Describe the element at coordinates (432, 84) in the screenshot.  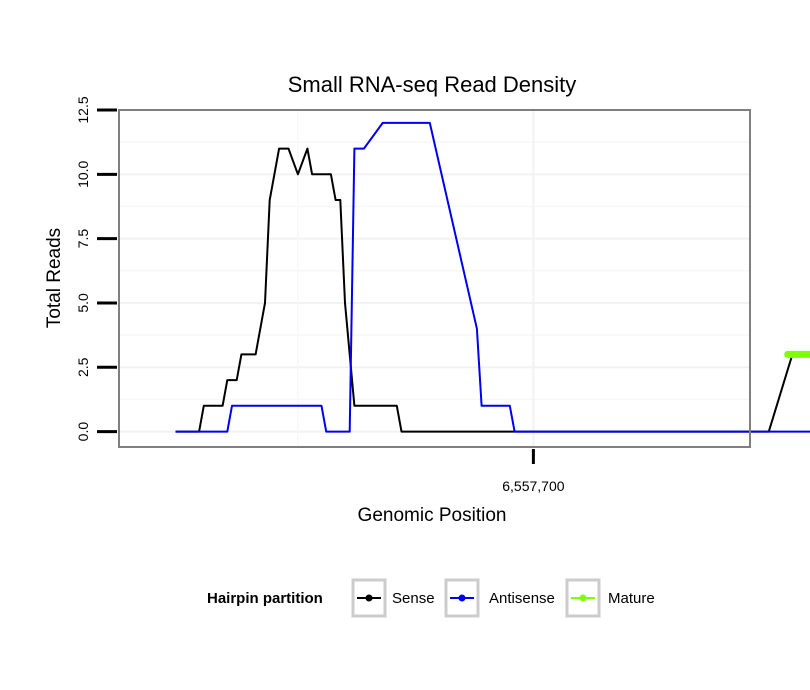
I see `chart-title: Small RNA-seq Read Density` at that location.